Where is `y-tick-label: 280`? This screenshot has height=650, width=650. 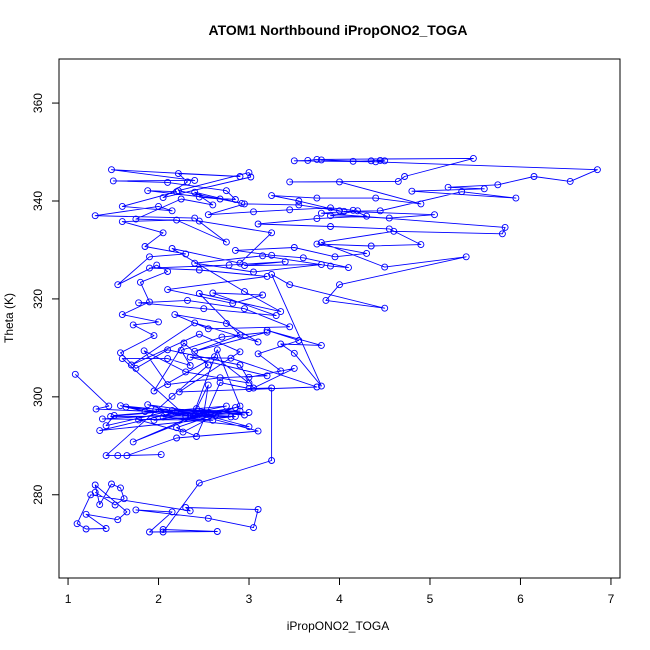
y-tick-label: 280 is located at coordinates (38, 494).